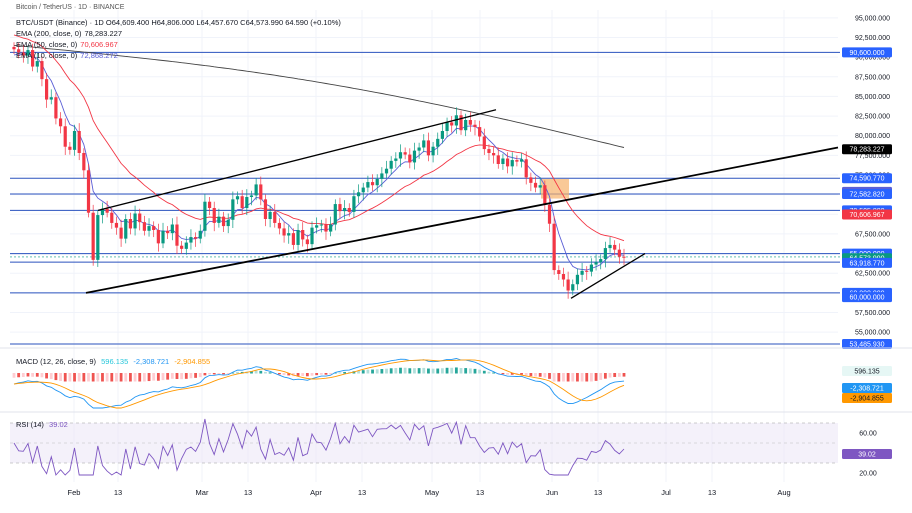 This screenshot has width=912, height=513. Describe the element at coordinates (67, 55) in the screenshot. I see `ema10-legend: EMA (10, close, 0) 72,868.272` at that location.